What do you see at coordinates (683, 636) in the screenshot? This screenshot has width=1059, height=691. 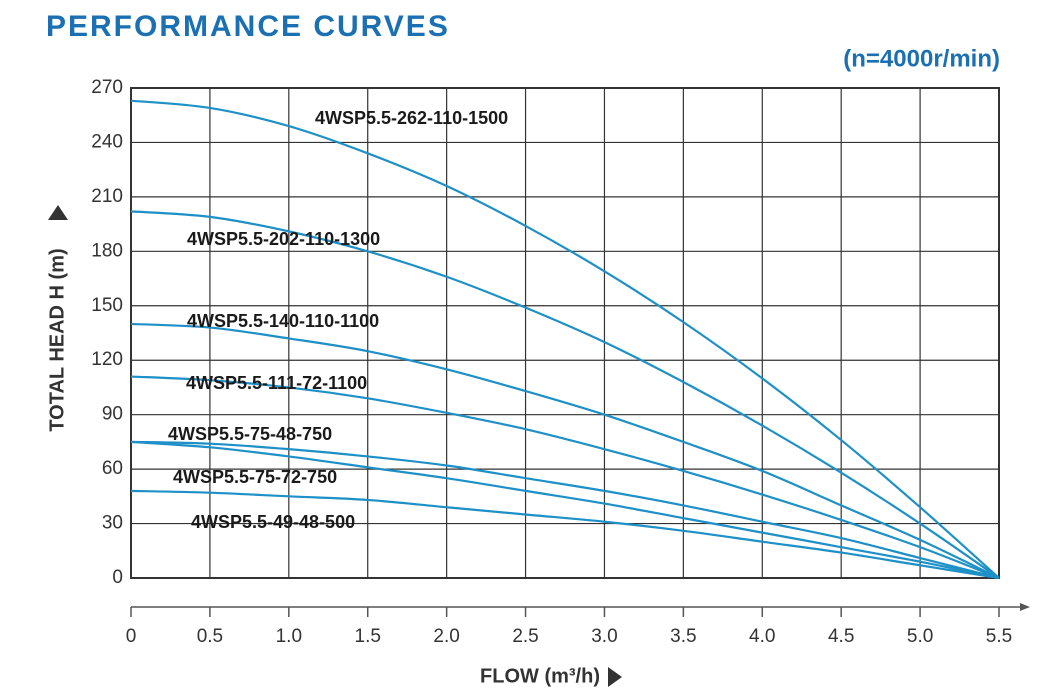 I see `x-tick-label: 3.5` at bounding box center [683, 636].